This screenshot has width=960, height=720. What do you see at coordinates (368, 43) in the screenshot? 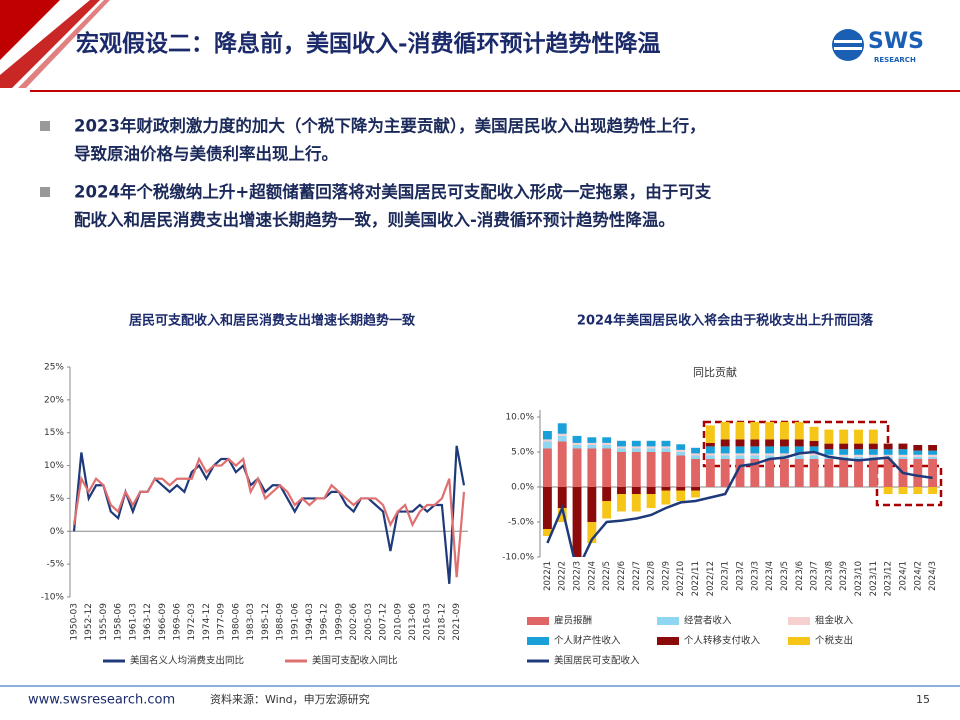
I see `title: 宏观假设二：降息前，美国收入-消费循环预计趋势性降温` at bounding box center [368, 43].